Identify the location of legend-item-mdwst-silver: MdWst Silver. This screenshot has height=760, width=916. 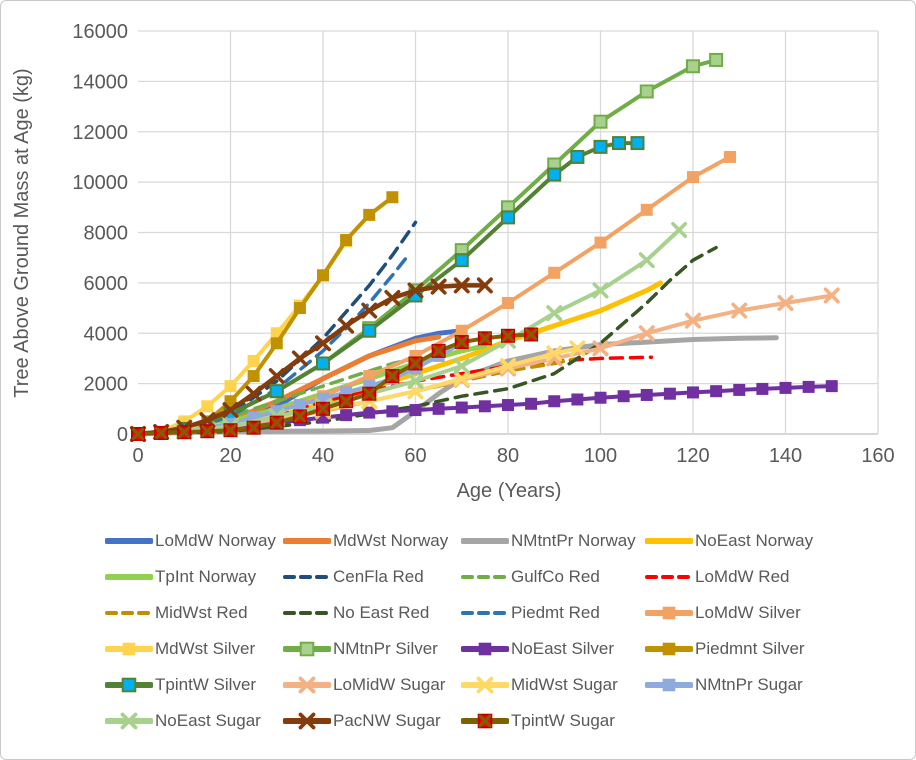
(194, 648).